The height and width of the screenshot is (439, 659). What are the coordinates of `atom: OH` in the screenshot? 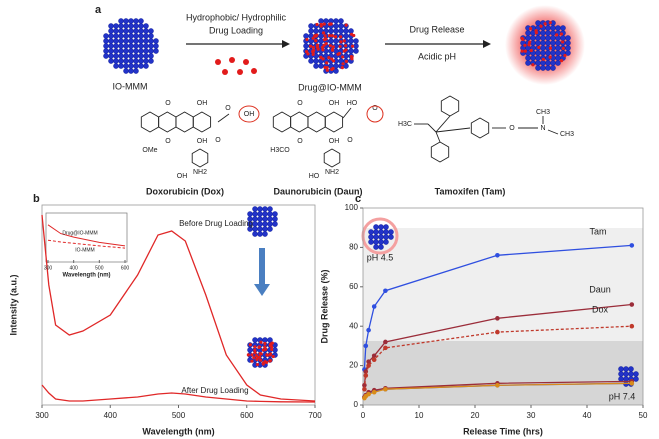 It's located at (334, 141).